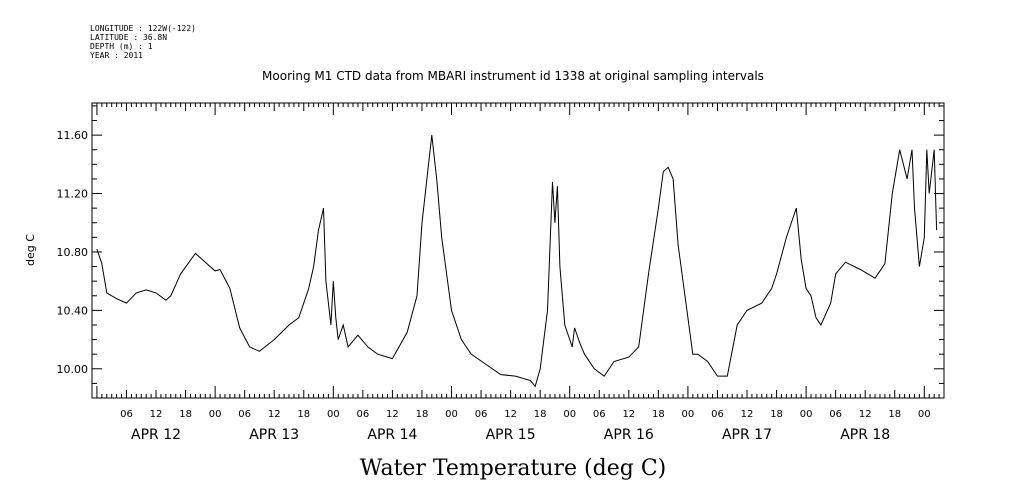 The height and width of the screenshot is (504, 1009). What do you see at coordinates (513, 468) in the screenshot?
I see `bottom-title: Water Temperature (deg C)` at bounding box center [513, 468].